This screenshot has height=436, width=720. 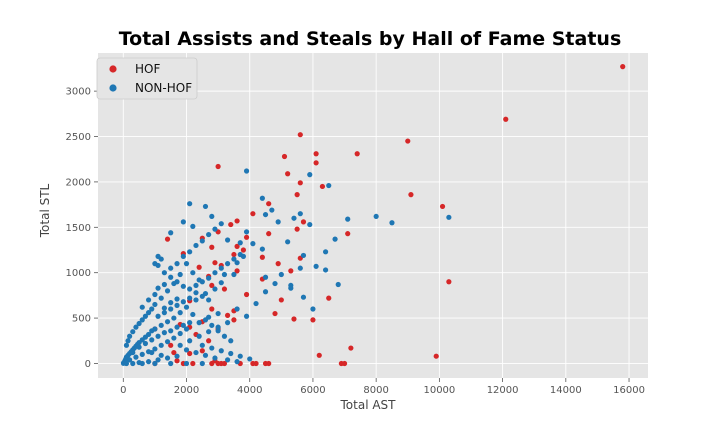 I want to click on y-tick-label: 1000, so click(x=78, y=273).